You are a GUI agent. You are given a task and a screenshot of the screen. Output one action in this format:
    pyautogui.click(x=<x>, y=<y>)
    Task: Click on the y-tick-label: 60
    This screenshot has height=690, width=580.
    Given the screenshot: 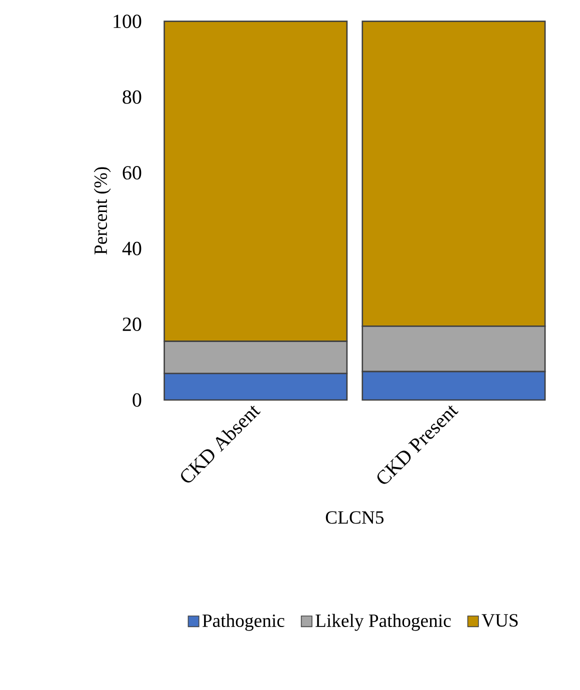 What is the action you would take?
    pyautogui.click(x=132, y=173)
    